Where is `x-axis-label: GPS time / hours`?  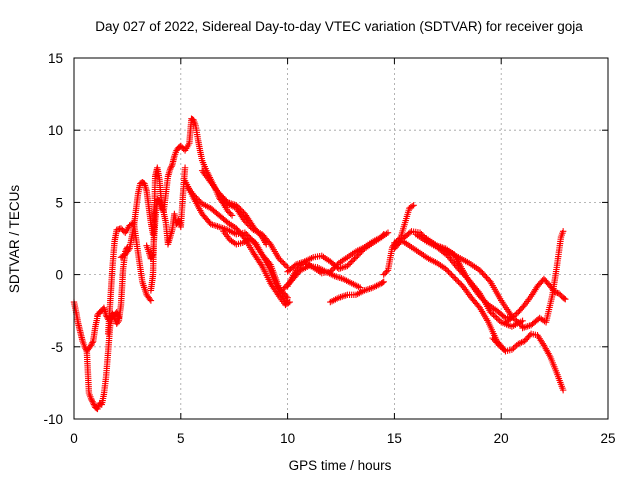 x-axis-label: GPS time / hours is located at coordinates (340, 465).